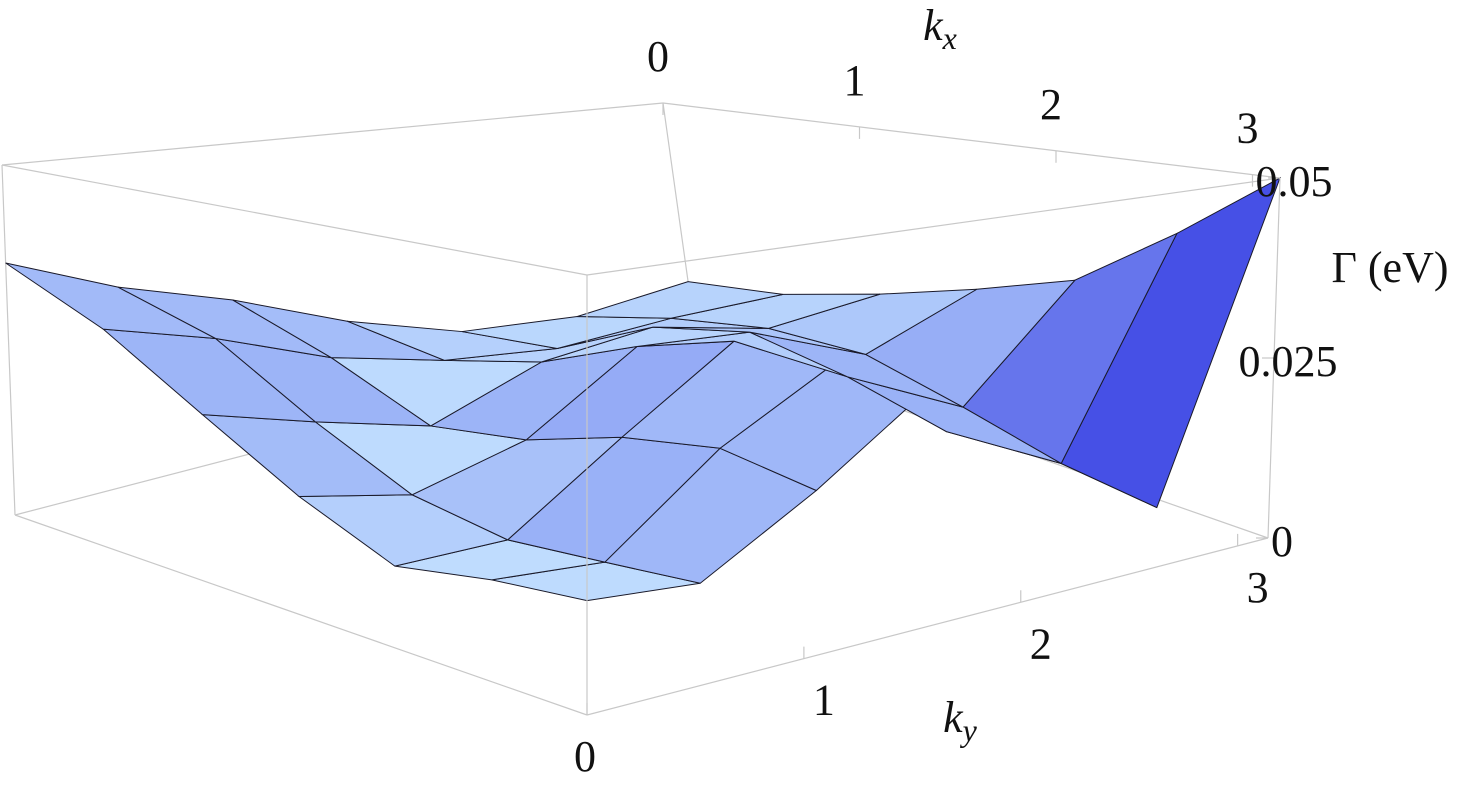 This screenshot has height=788, width=1459. What do you see at coordinates (824, 700) in the screenshot?
I see `y-tick-label: 1` at bounding box center [824, 700].